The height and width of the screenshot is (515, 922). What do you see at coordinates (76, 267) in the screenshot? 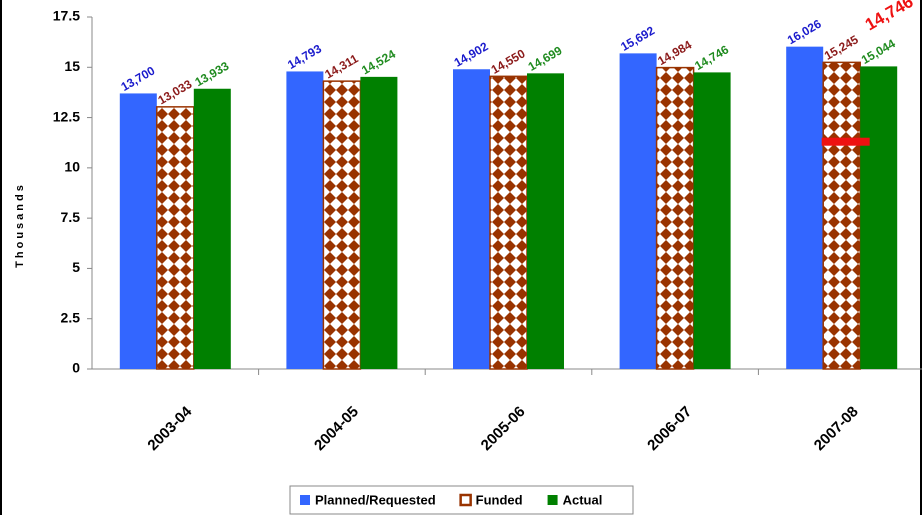
I see `y-tick-label: 5` at bounding box center [76, 267].